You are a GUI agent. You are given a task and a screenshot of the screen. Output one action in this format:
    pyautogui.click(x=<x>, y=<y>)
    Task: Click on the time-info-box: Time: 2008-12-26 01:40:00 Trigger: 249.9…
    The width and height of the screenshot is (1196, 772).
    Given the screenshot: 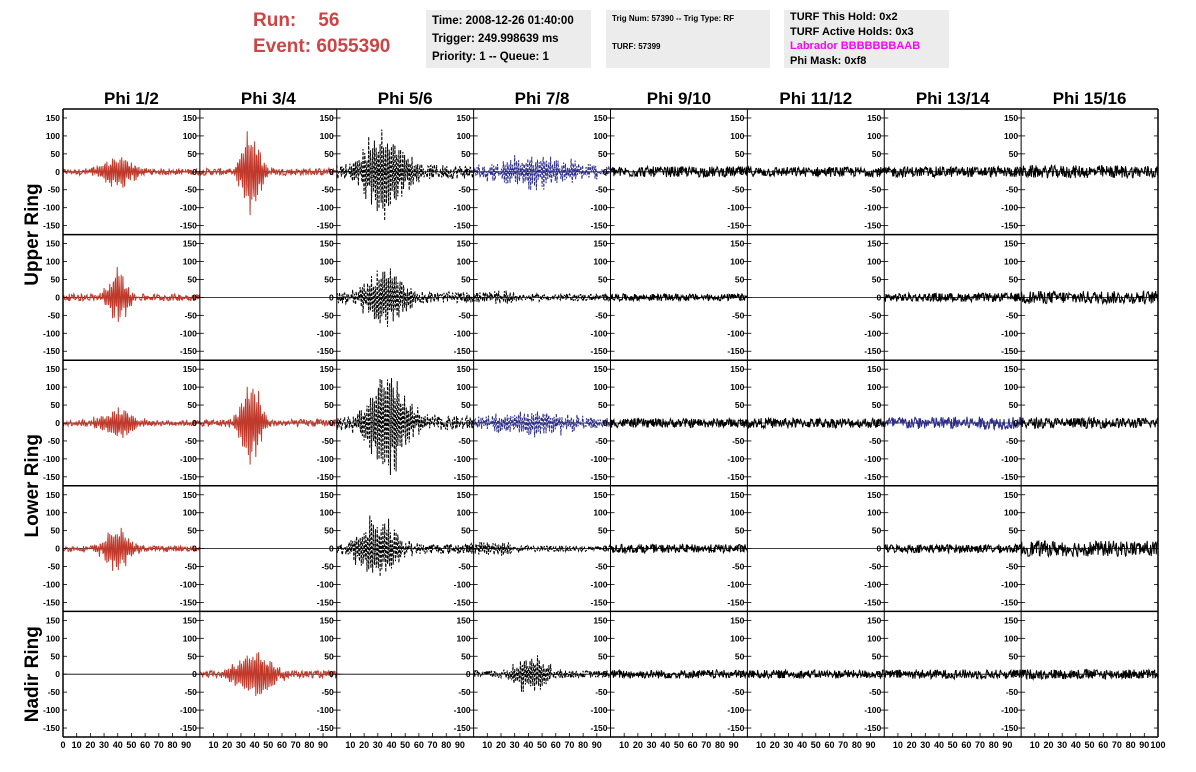 What is the action you would take?
    pyautogui.click(x=508, y=39)
    